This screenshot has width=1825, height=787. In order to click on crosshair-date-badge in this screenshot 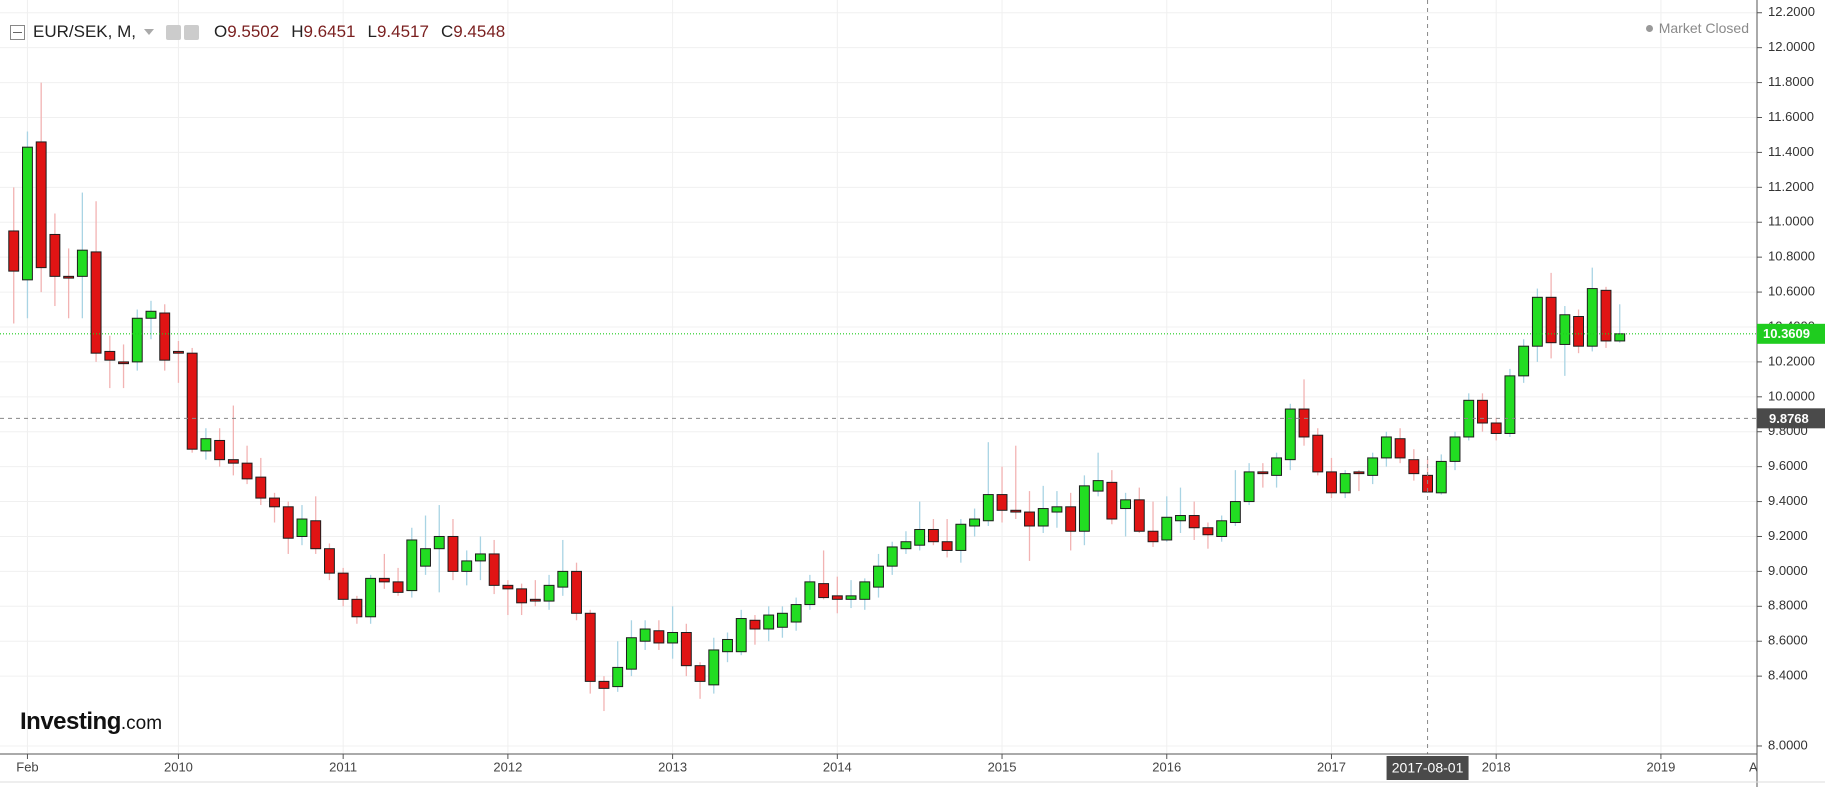, I will do `click(1427, 768)`.